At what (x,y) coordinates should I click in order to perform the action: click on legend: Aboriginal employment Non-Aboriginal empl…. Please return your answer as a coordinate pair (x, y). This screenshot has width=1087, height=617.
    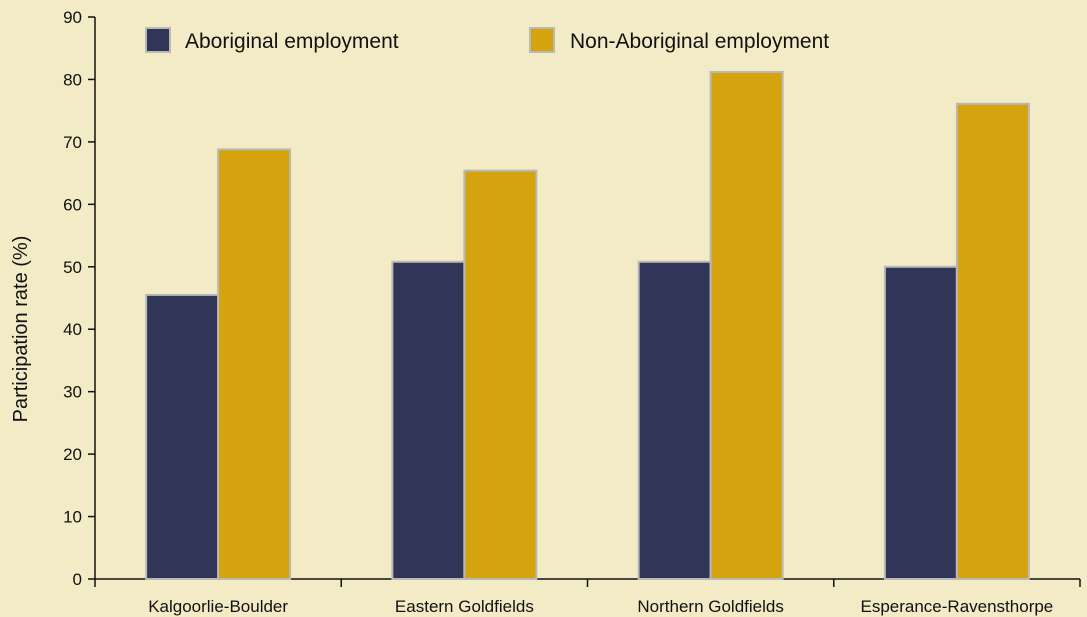
    Looking at the image, I should click on (487, 40).